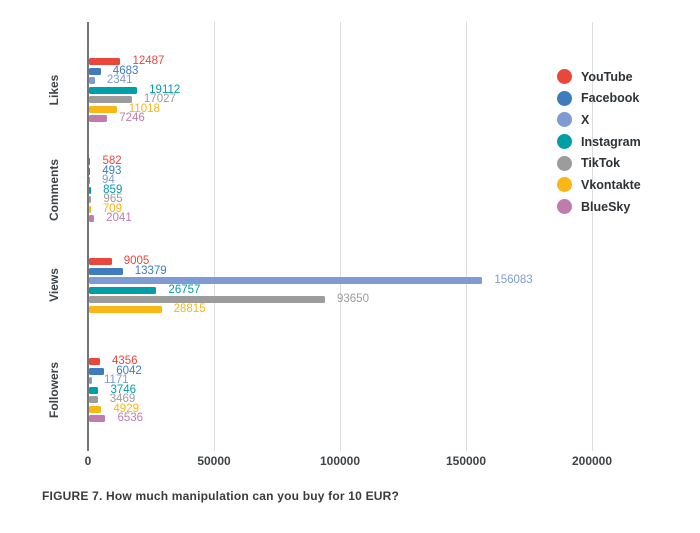 This screenshot has width=700, height=533. Describe the element at coordinates (466, 461) in the screenshot. I see `x-tick-label: 150000` at that location.